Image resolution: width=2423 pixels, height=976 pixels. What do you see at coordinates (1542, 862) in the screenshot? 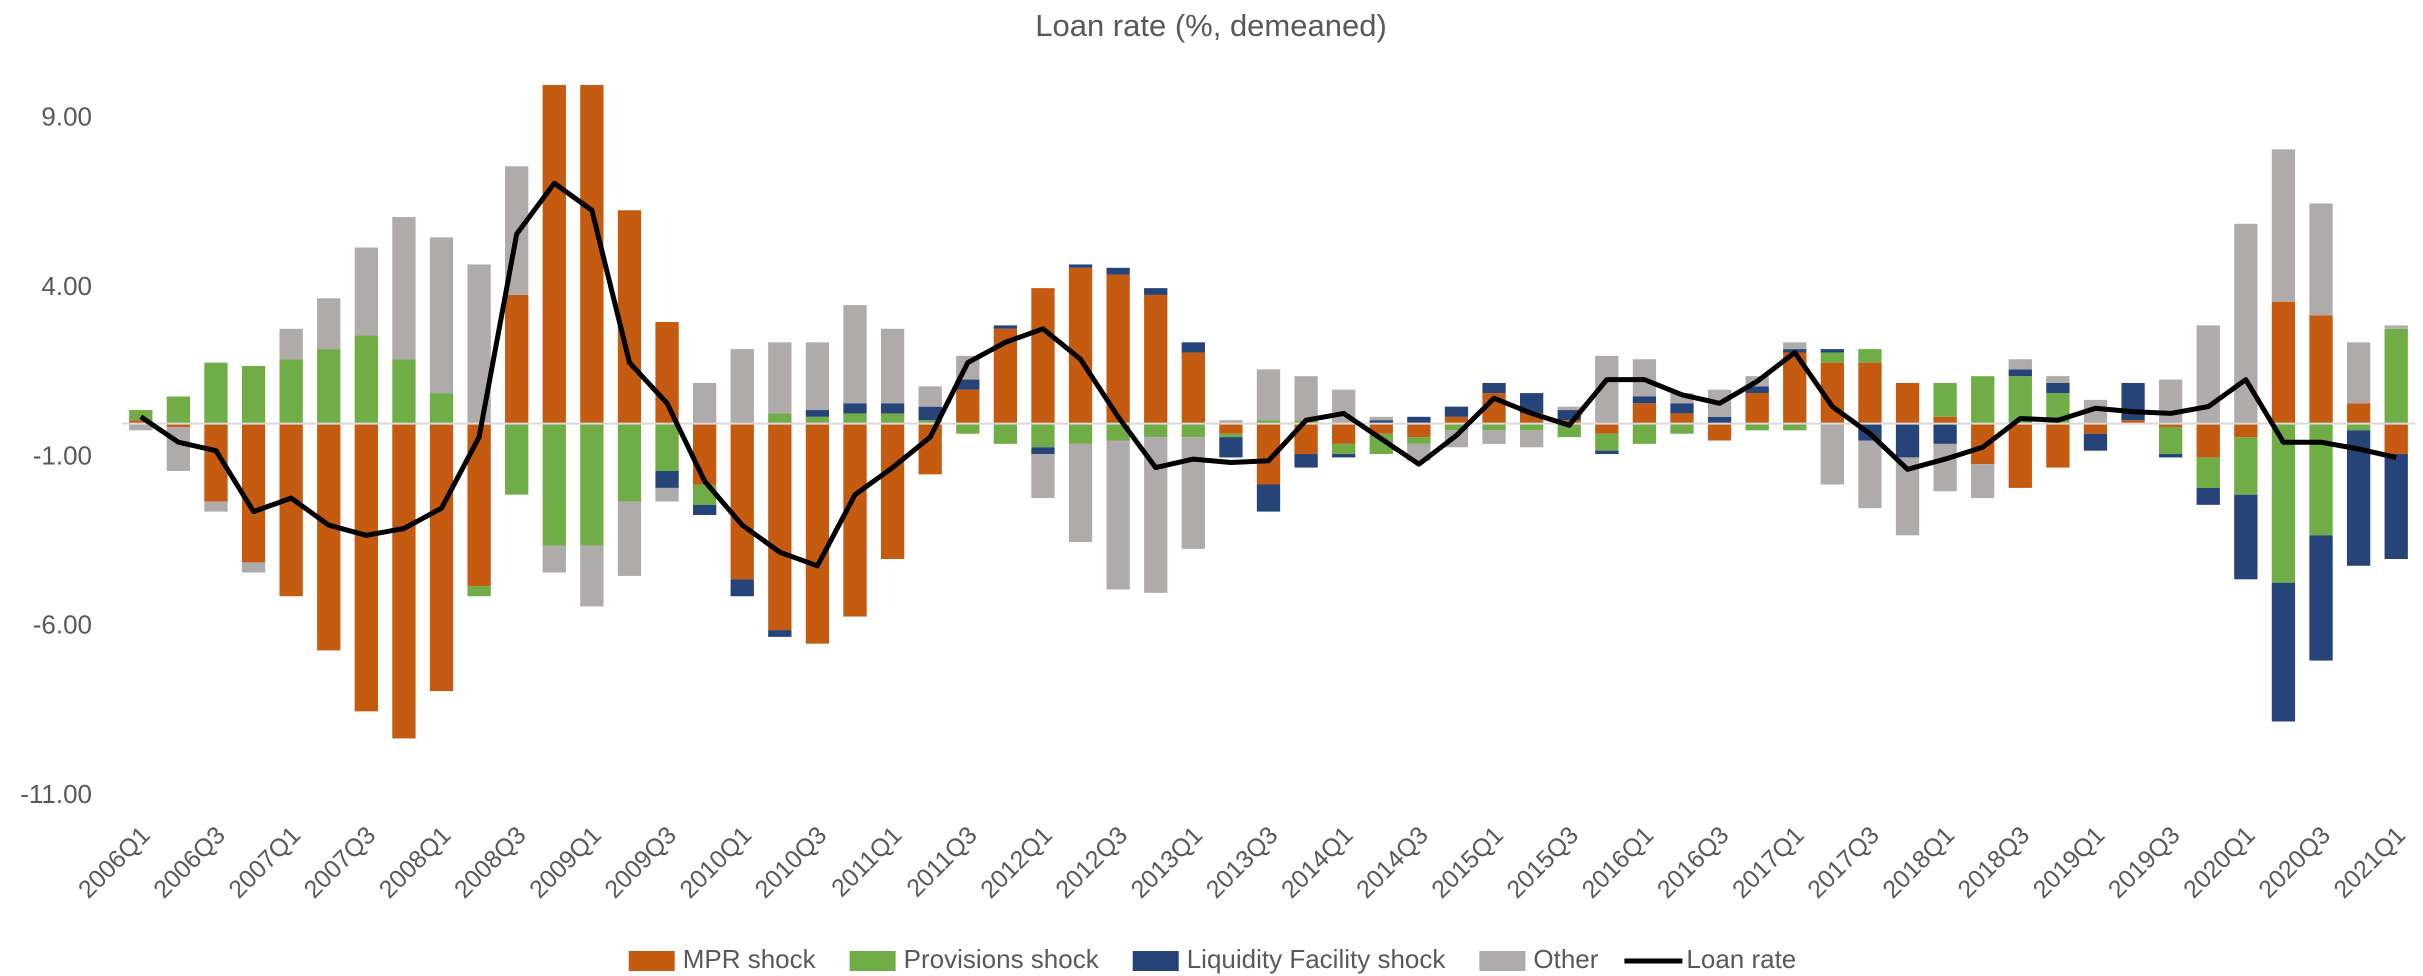
I see `x-tick-label: 2015Q3` at bounding box center [1542, 862].